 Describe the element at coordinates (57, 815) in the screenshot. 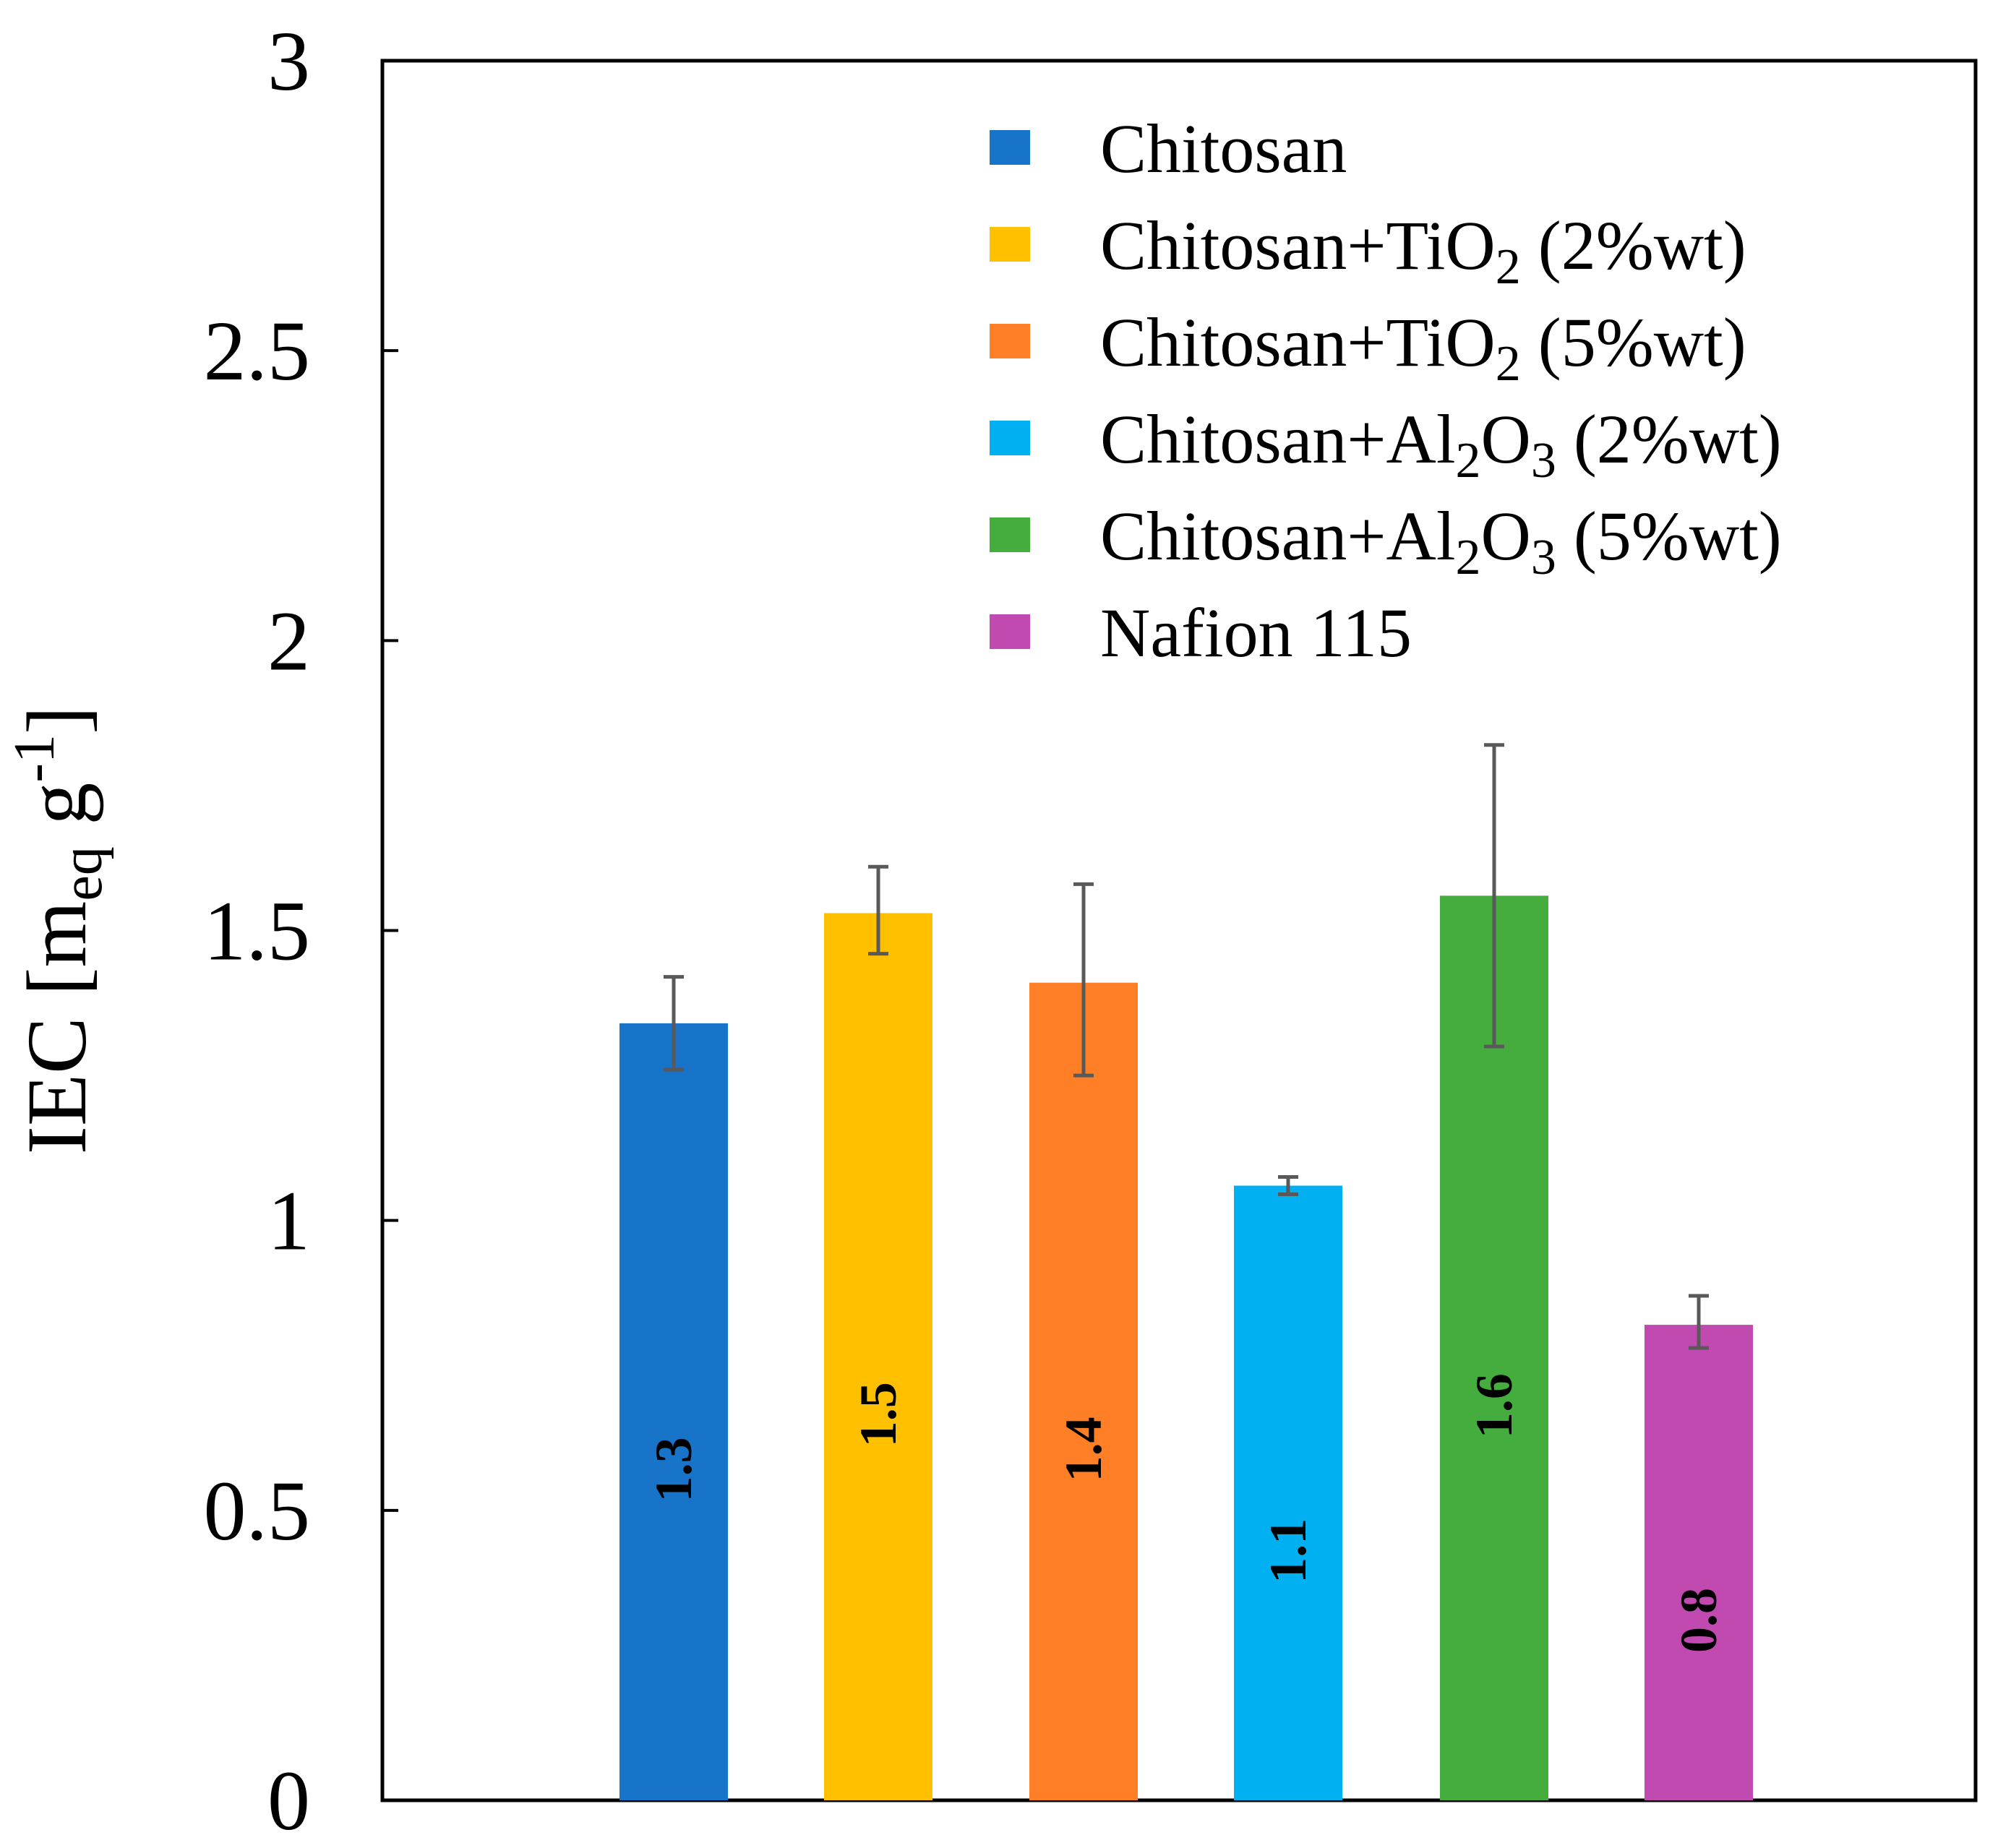

I see `y-label-mid: g` at that location.